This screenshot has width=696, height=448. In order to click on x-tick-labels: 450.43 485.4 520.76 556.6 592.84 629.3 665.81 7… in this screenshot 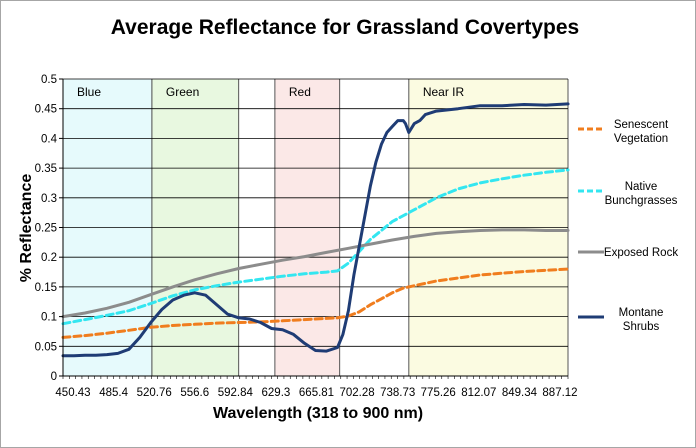, I will do `click(316, 387)`.